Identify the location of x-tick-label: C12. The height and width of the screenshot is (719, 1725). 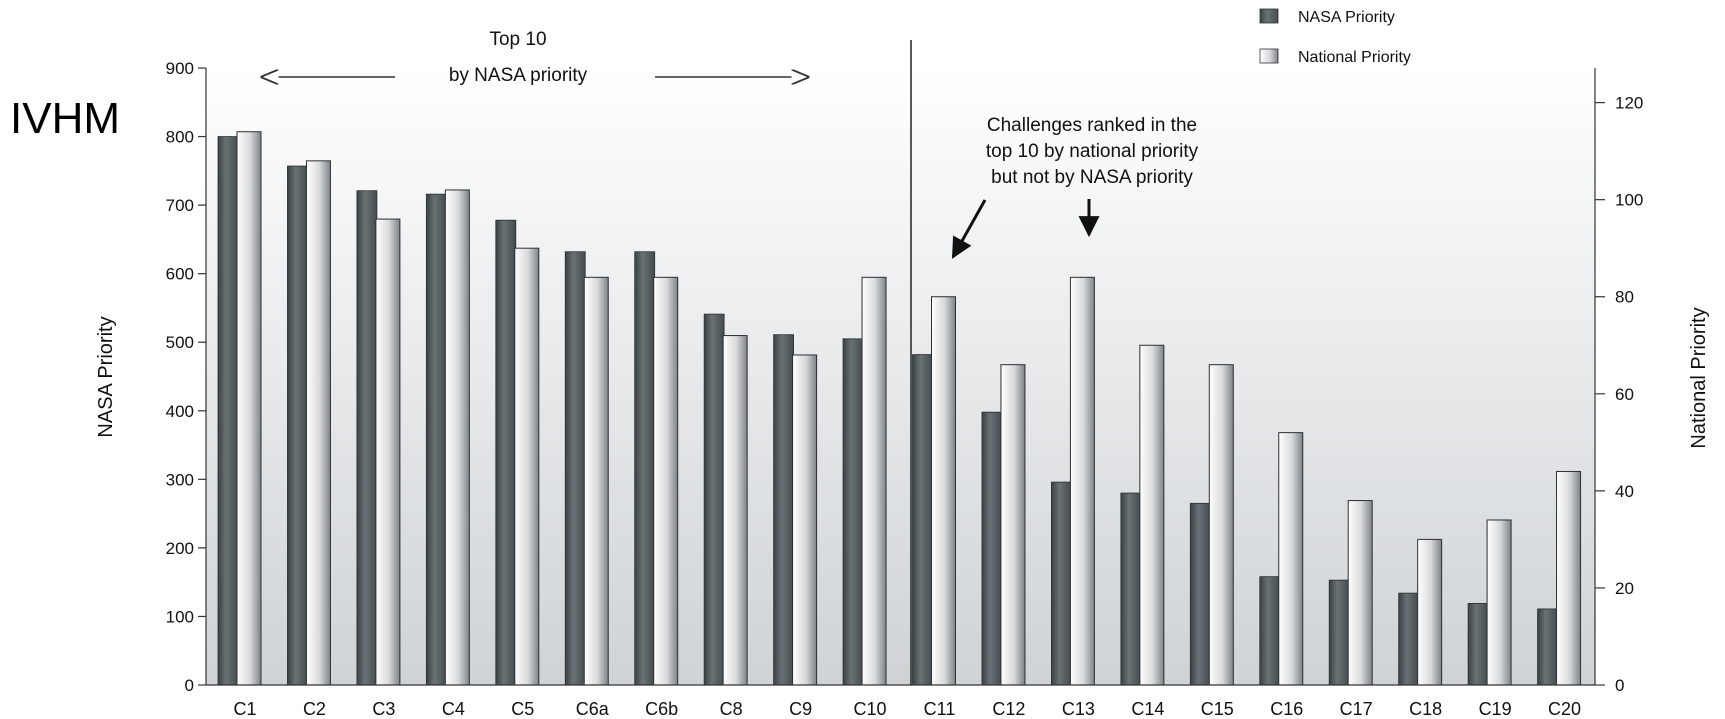
(1008, 709).